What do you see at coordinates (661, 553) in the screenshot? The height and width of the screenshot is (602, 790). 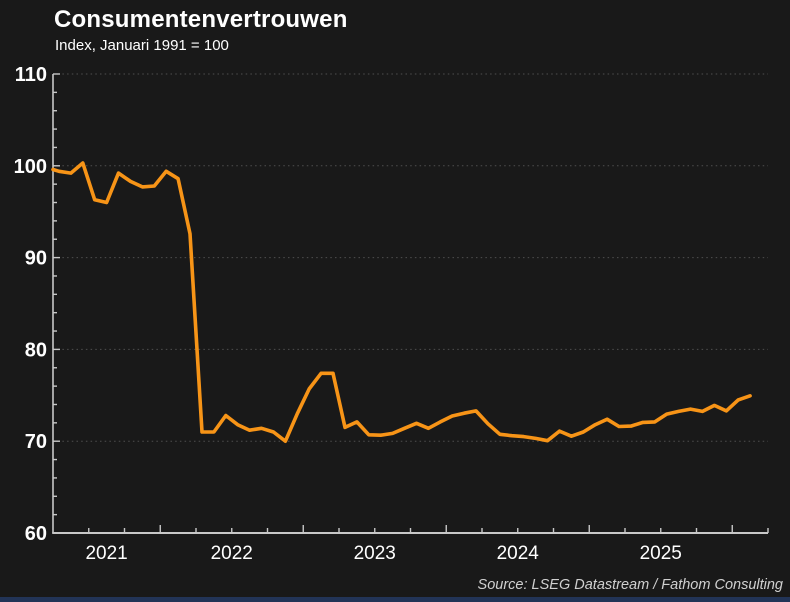 I see `year-label: 2025` at bounding box center [661, 553].